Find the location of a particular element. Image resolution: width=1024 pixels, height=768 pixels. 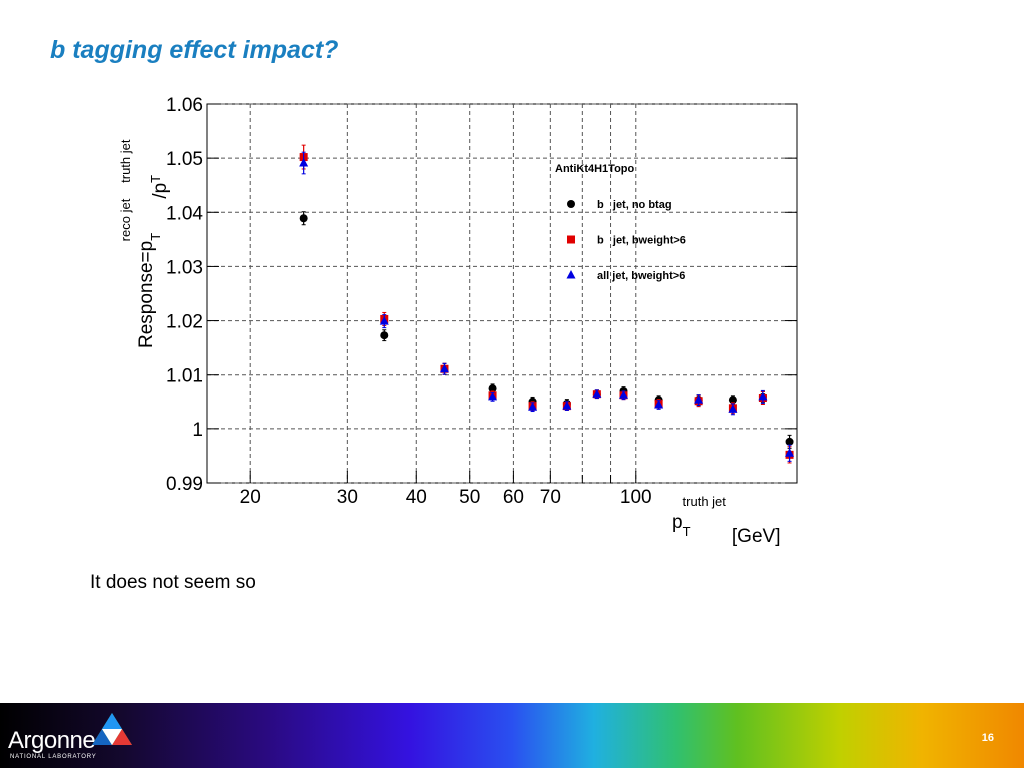

page-number: 16 is located at coordinates (987, 738).